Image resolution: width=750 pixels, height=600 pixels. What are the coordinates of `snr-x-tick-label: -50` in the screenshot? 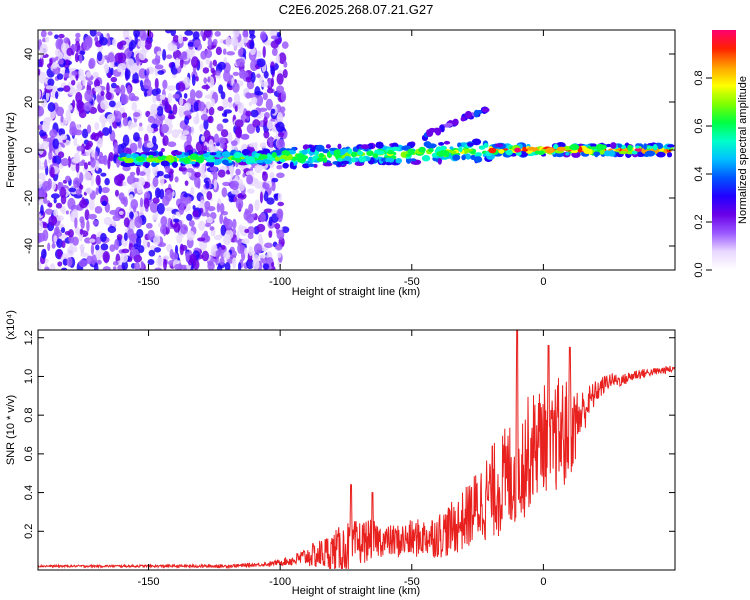 It's located at (412, 582).